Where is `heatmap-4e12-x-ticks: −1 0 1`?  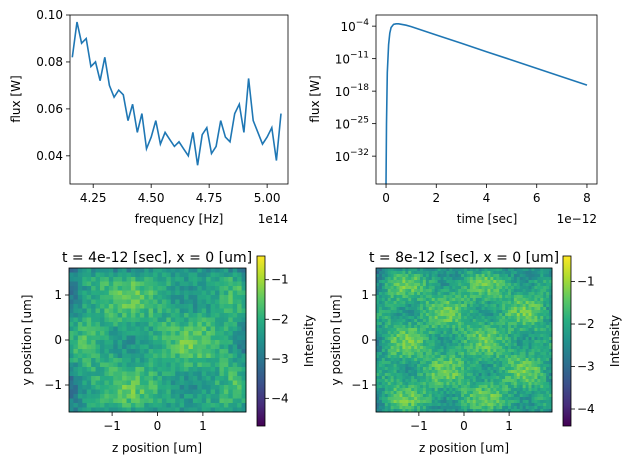 heatmap-4e12-x-ticks: −1 0 1 is located at coordinates (155, 422).